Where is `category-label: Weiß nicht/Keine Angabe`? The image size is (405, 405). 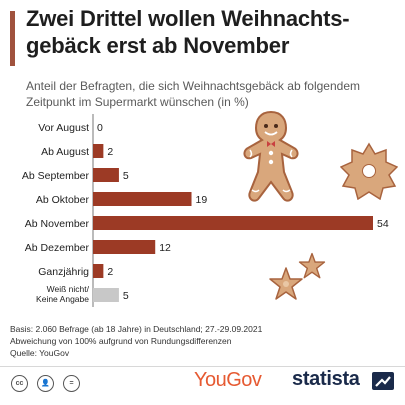
category-label: Weiß nicht/Keine Angabe is located at coordinates (63, 294).